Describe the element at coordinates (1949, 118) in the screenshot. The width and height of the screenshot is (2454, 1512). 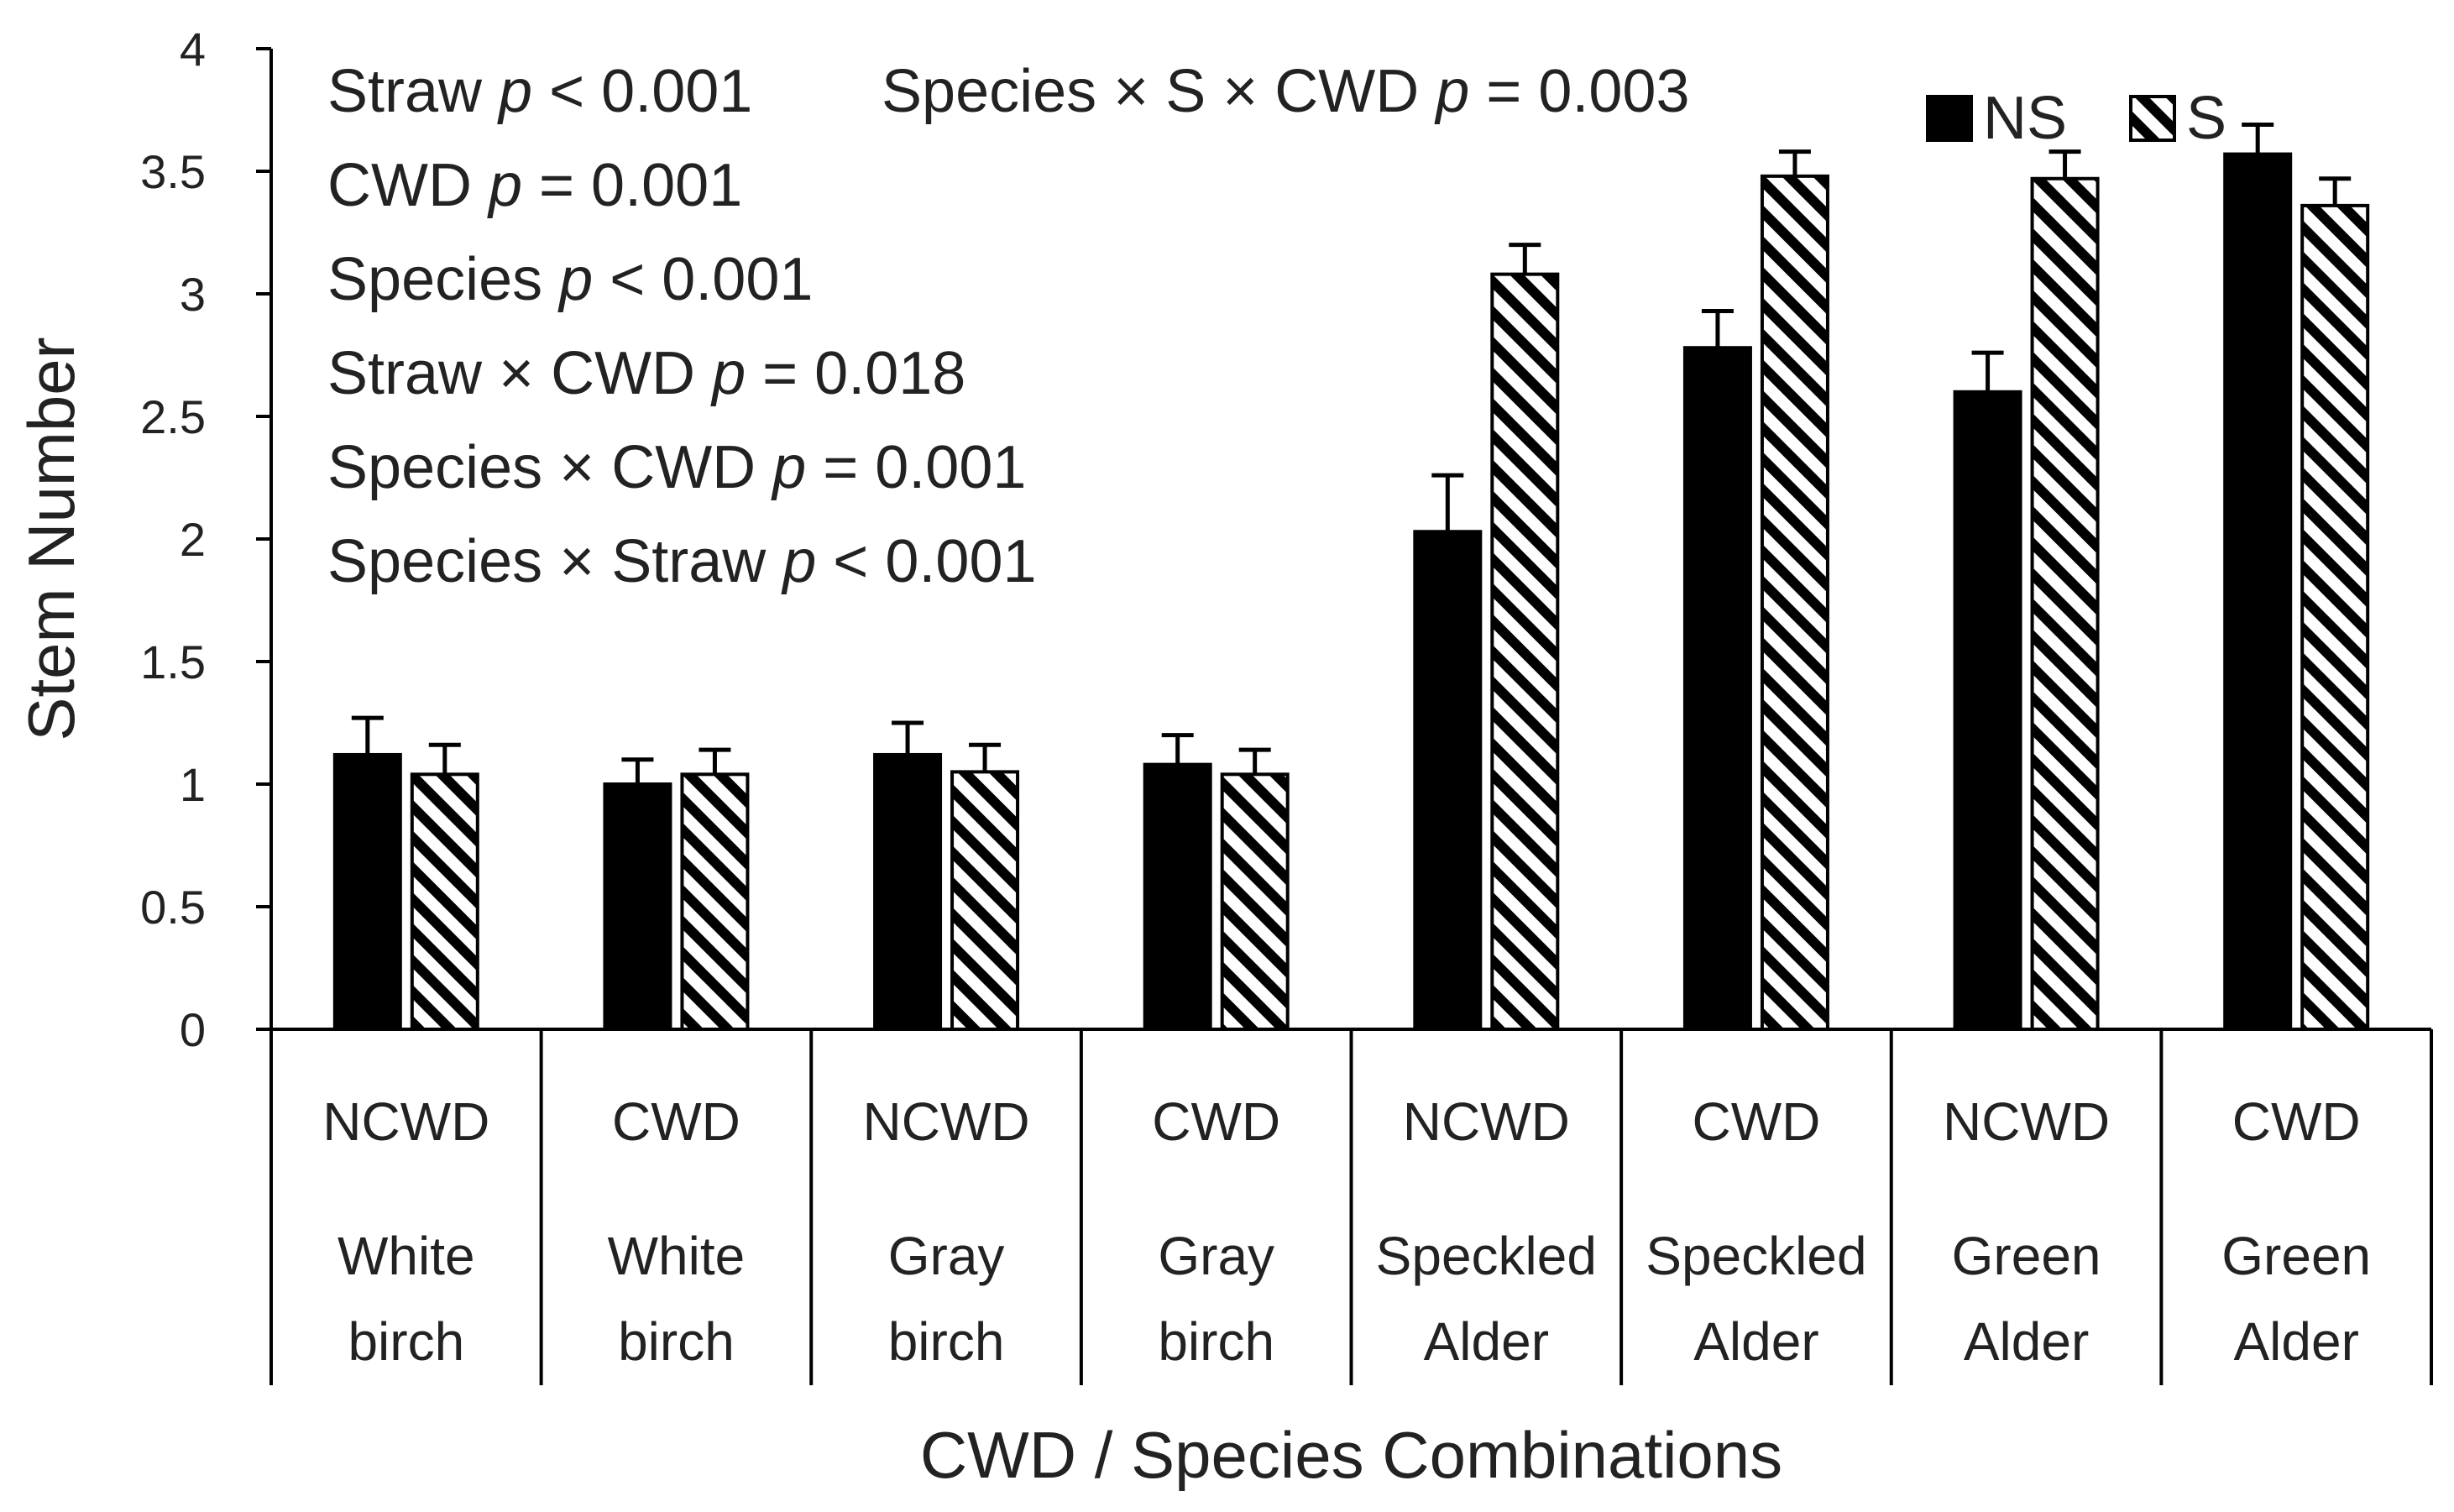
I see `legend-swatch-ns` at that location.